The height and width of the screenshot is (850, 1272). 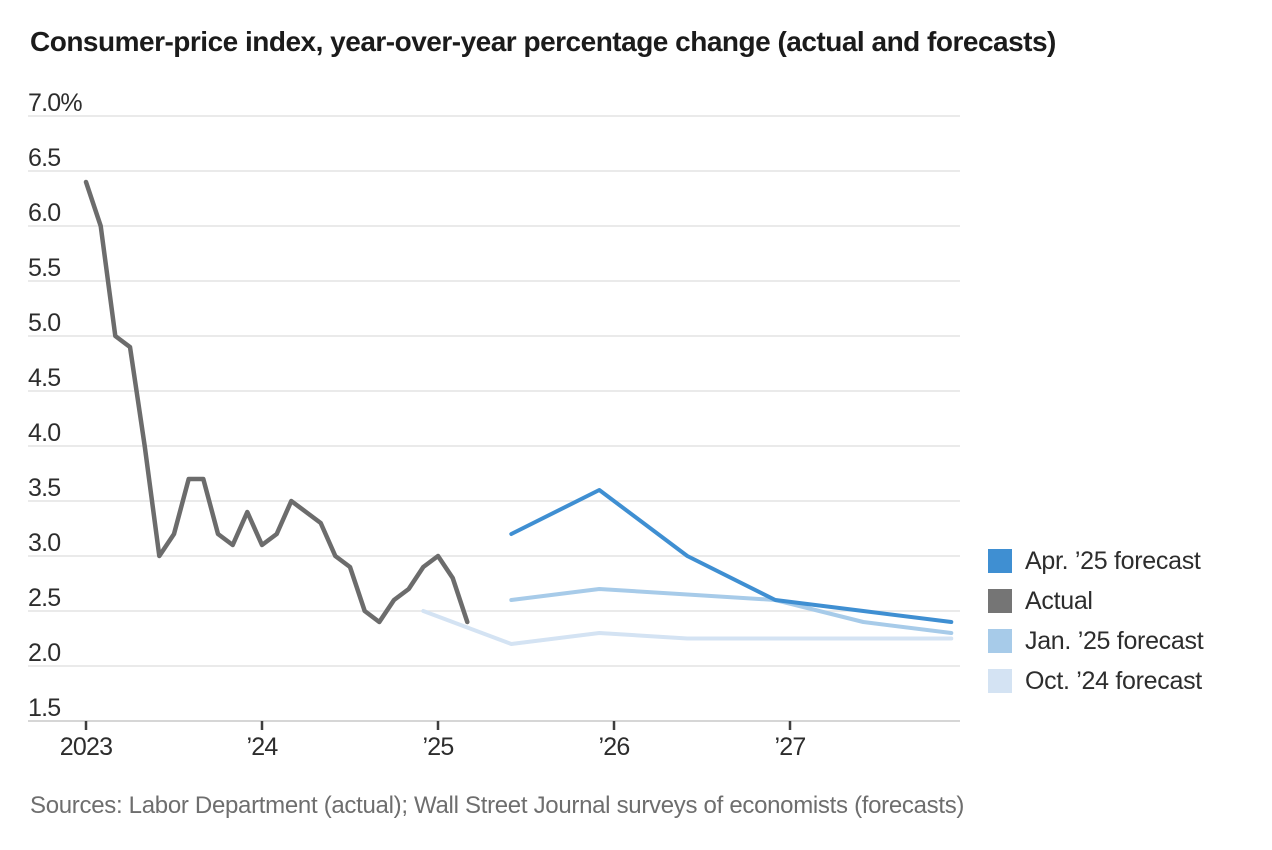 What do you see at coordinates (687, 627) in the screenshot?
I see `series-line-oct-24-forecast` at bounding box center [687, 627].